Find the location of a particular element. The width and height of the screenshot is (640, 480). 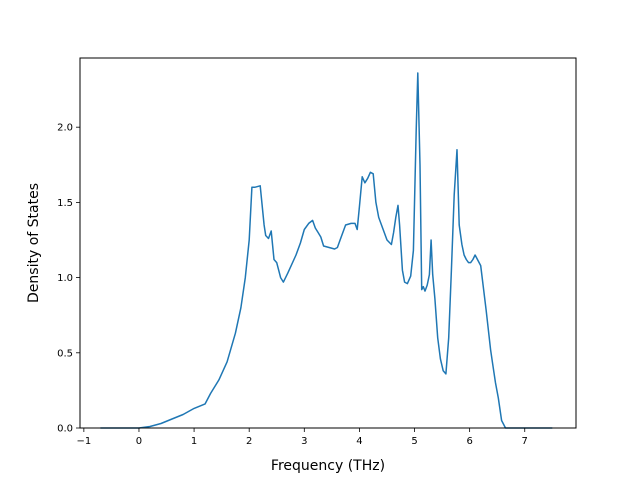

x-tick-label: 4 is located at coordinates (359, 441).